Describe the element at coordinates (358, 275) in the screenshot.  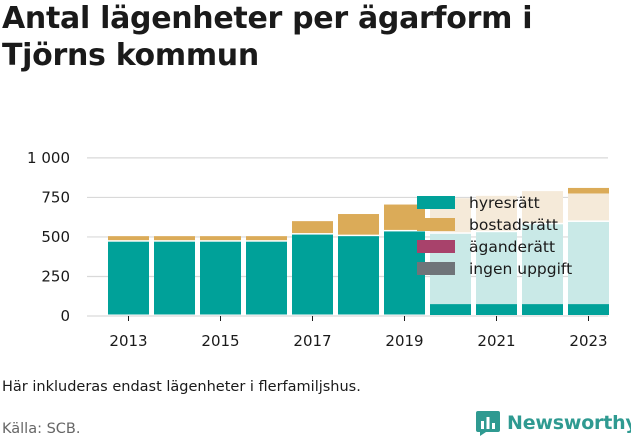
I see `bar-hyresratt-2018` at that location.